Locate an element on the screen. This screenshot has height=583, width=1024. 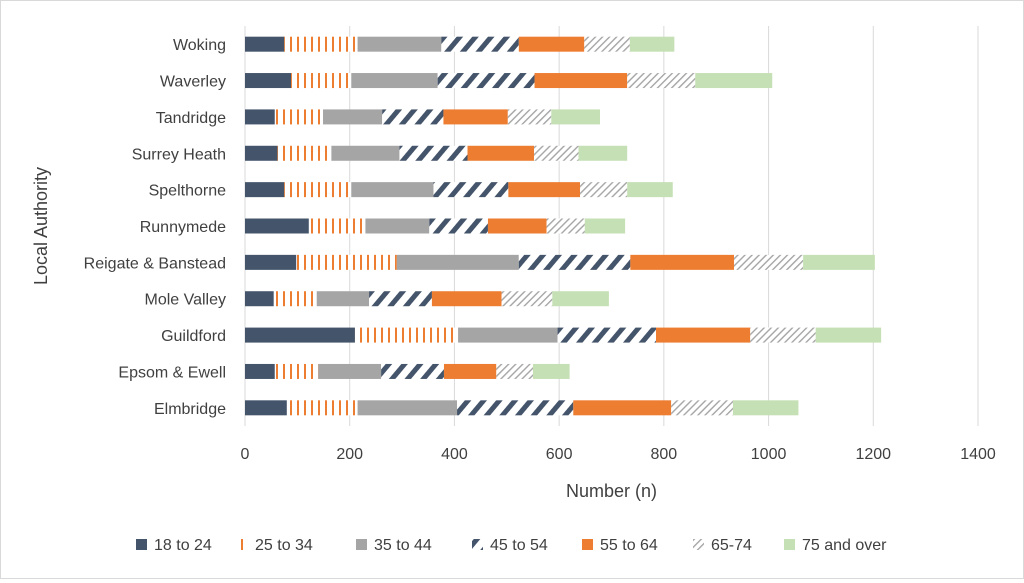
bar-segment-65-74-mole-valley is located at coordinates (527, 299).